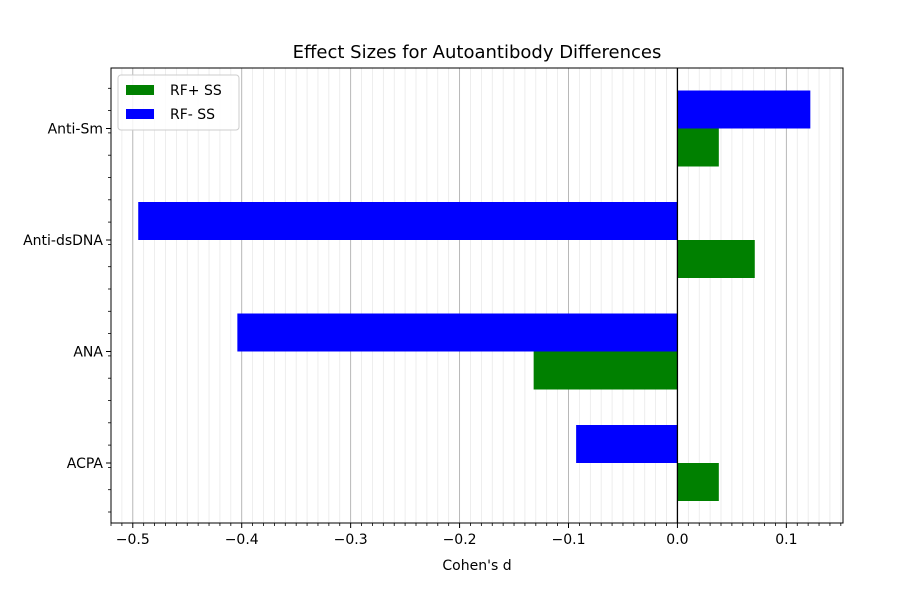 This screenshot has height=595, width=906. Describe the element at coordinates (605, 370) in the screenshot. I see `bar-rf-plus-ana` at that location.